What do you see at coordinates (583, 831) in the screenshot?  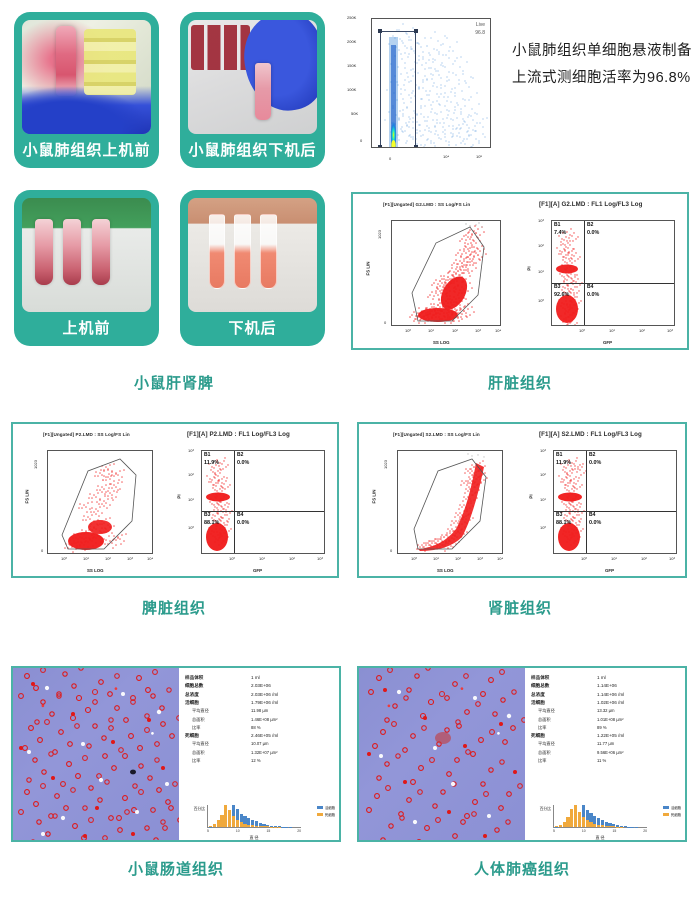 I see `histogram-xtick: 10` at bounding box center [583, 831].